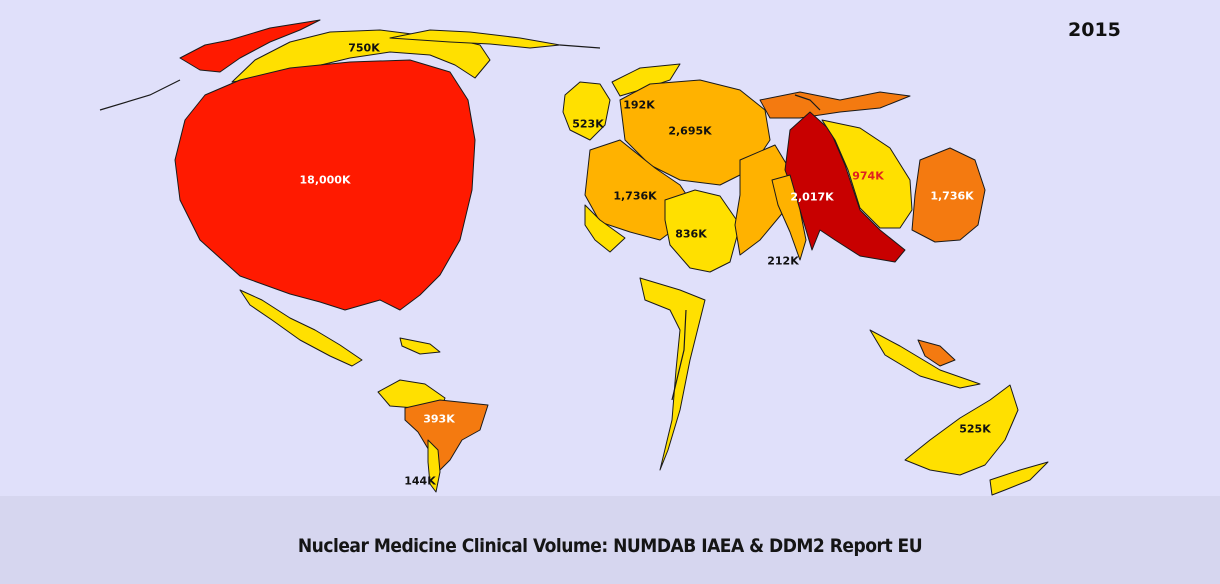 This screenshot has height=584, width=1220. Describe the element at coordinates (835, 105) in the screenshot. I see `region-russia-north` at that location.